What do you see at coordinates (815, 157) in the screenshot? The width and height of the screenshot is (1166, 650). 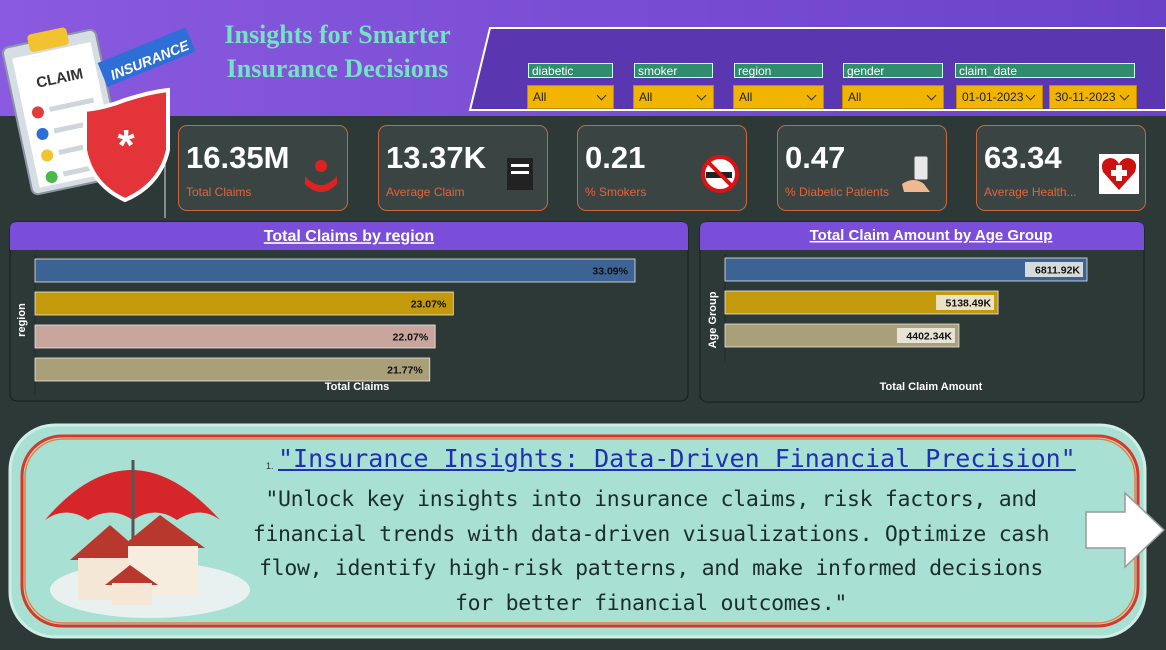 I see `kpi-value: 0.47` at bounding box center [815, 157].